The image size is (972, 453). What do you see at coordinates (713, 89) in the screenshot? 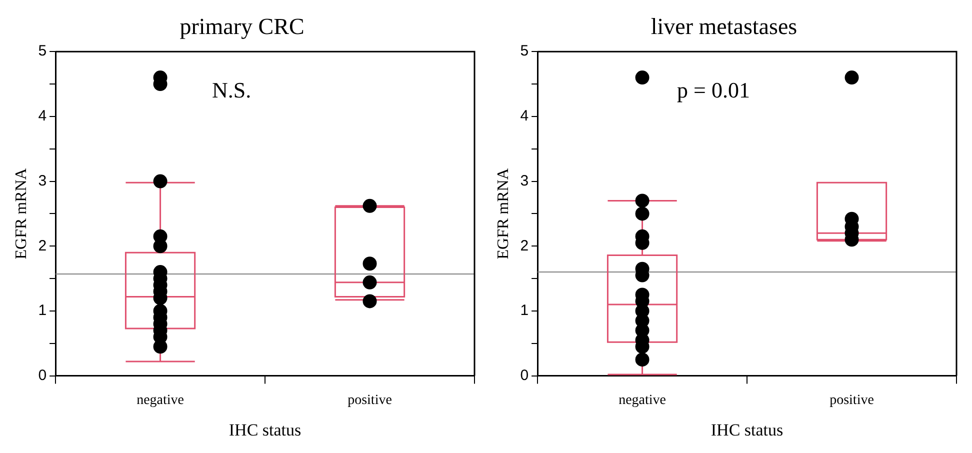
I see `annotation: p = 0.01` at bounding box center [713, 89].